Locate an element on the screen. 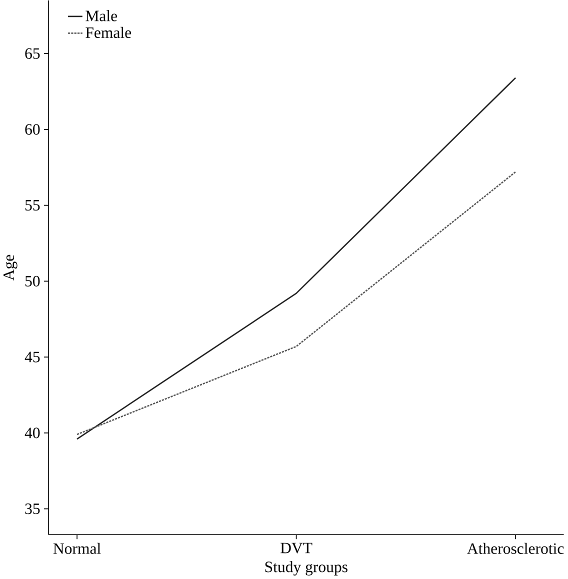 The height and width of the screenshot is (579, 568). y-tick-label: 65 is located at coordinates (32, 53).